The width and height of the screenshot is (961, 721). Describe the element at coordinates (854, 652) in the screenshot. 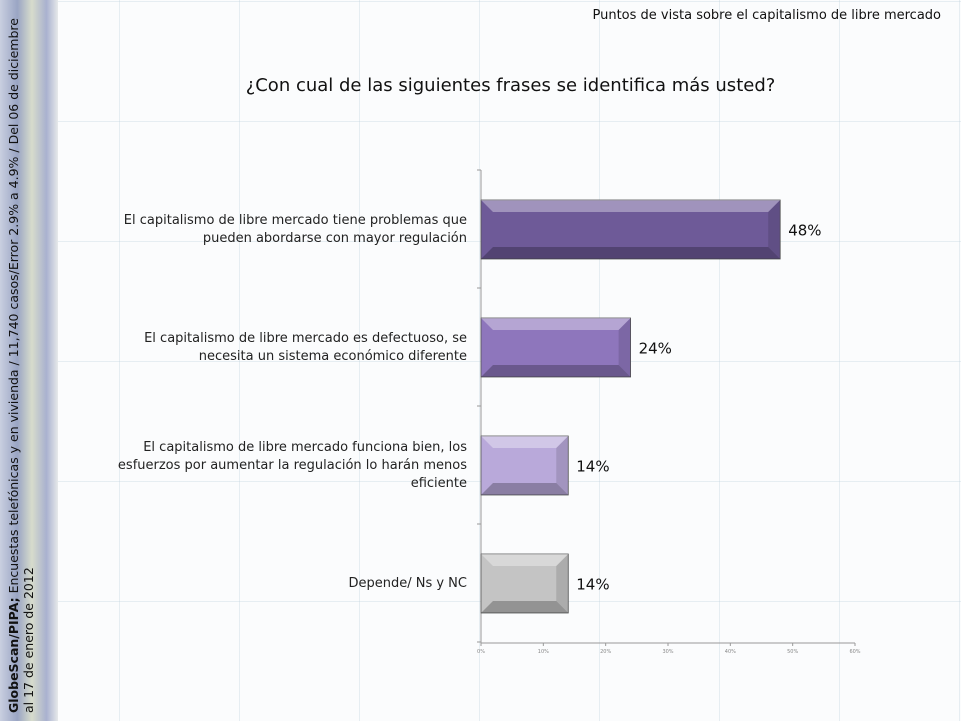

I see `x-tick-label: 60%` at that location.